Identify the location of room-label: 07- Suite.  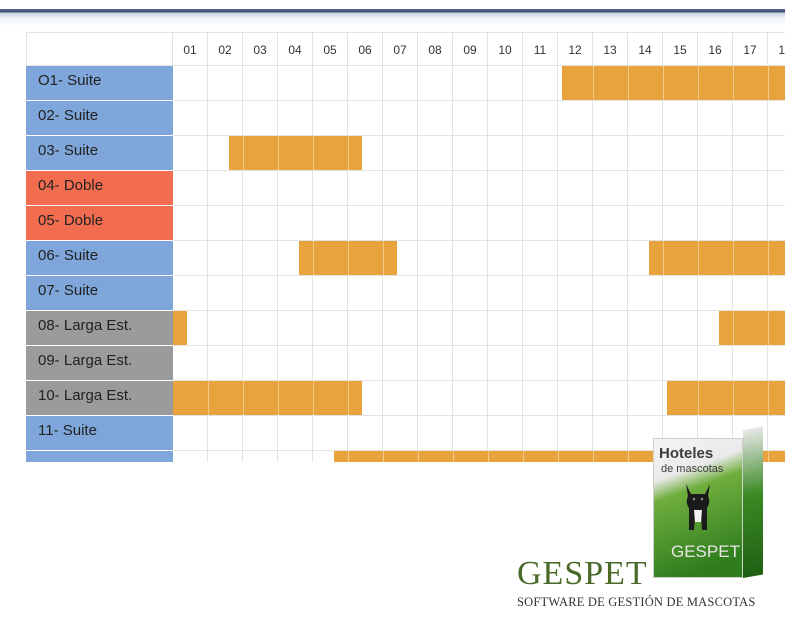
(99, 293).